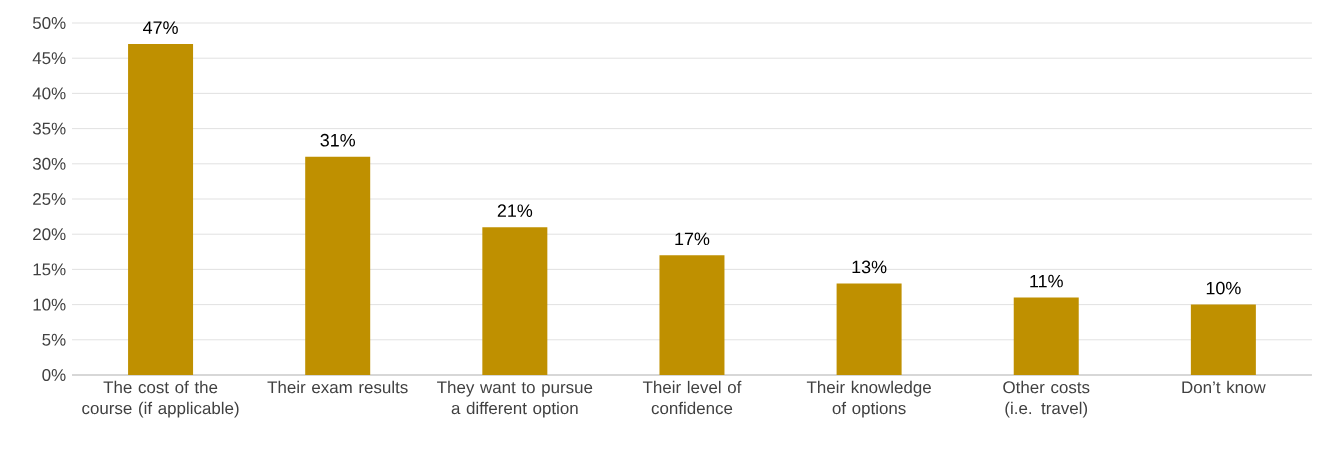 The image size is (1323, 475). I want to click on y-tick-label: 50%, so click(49, 23).